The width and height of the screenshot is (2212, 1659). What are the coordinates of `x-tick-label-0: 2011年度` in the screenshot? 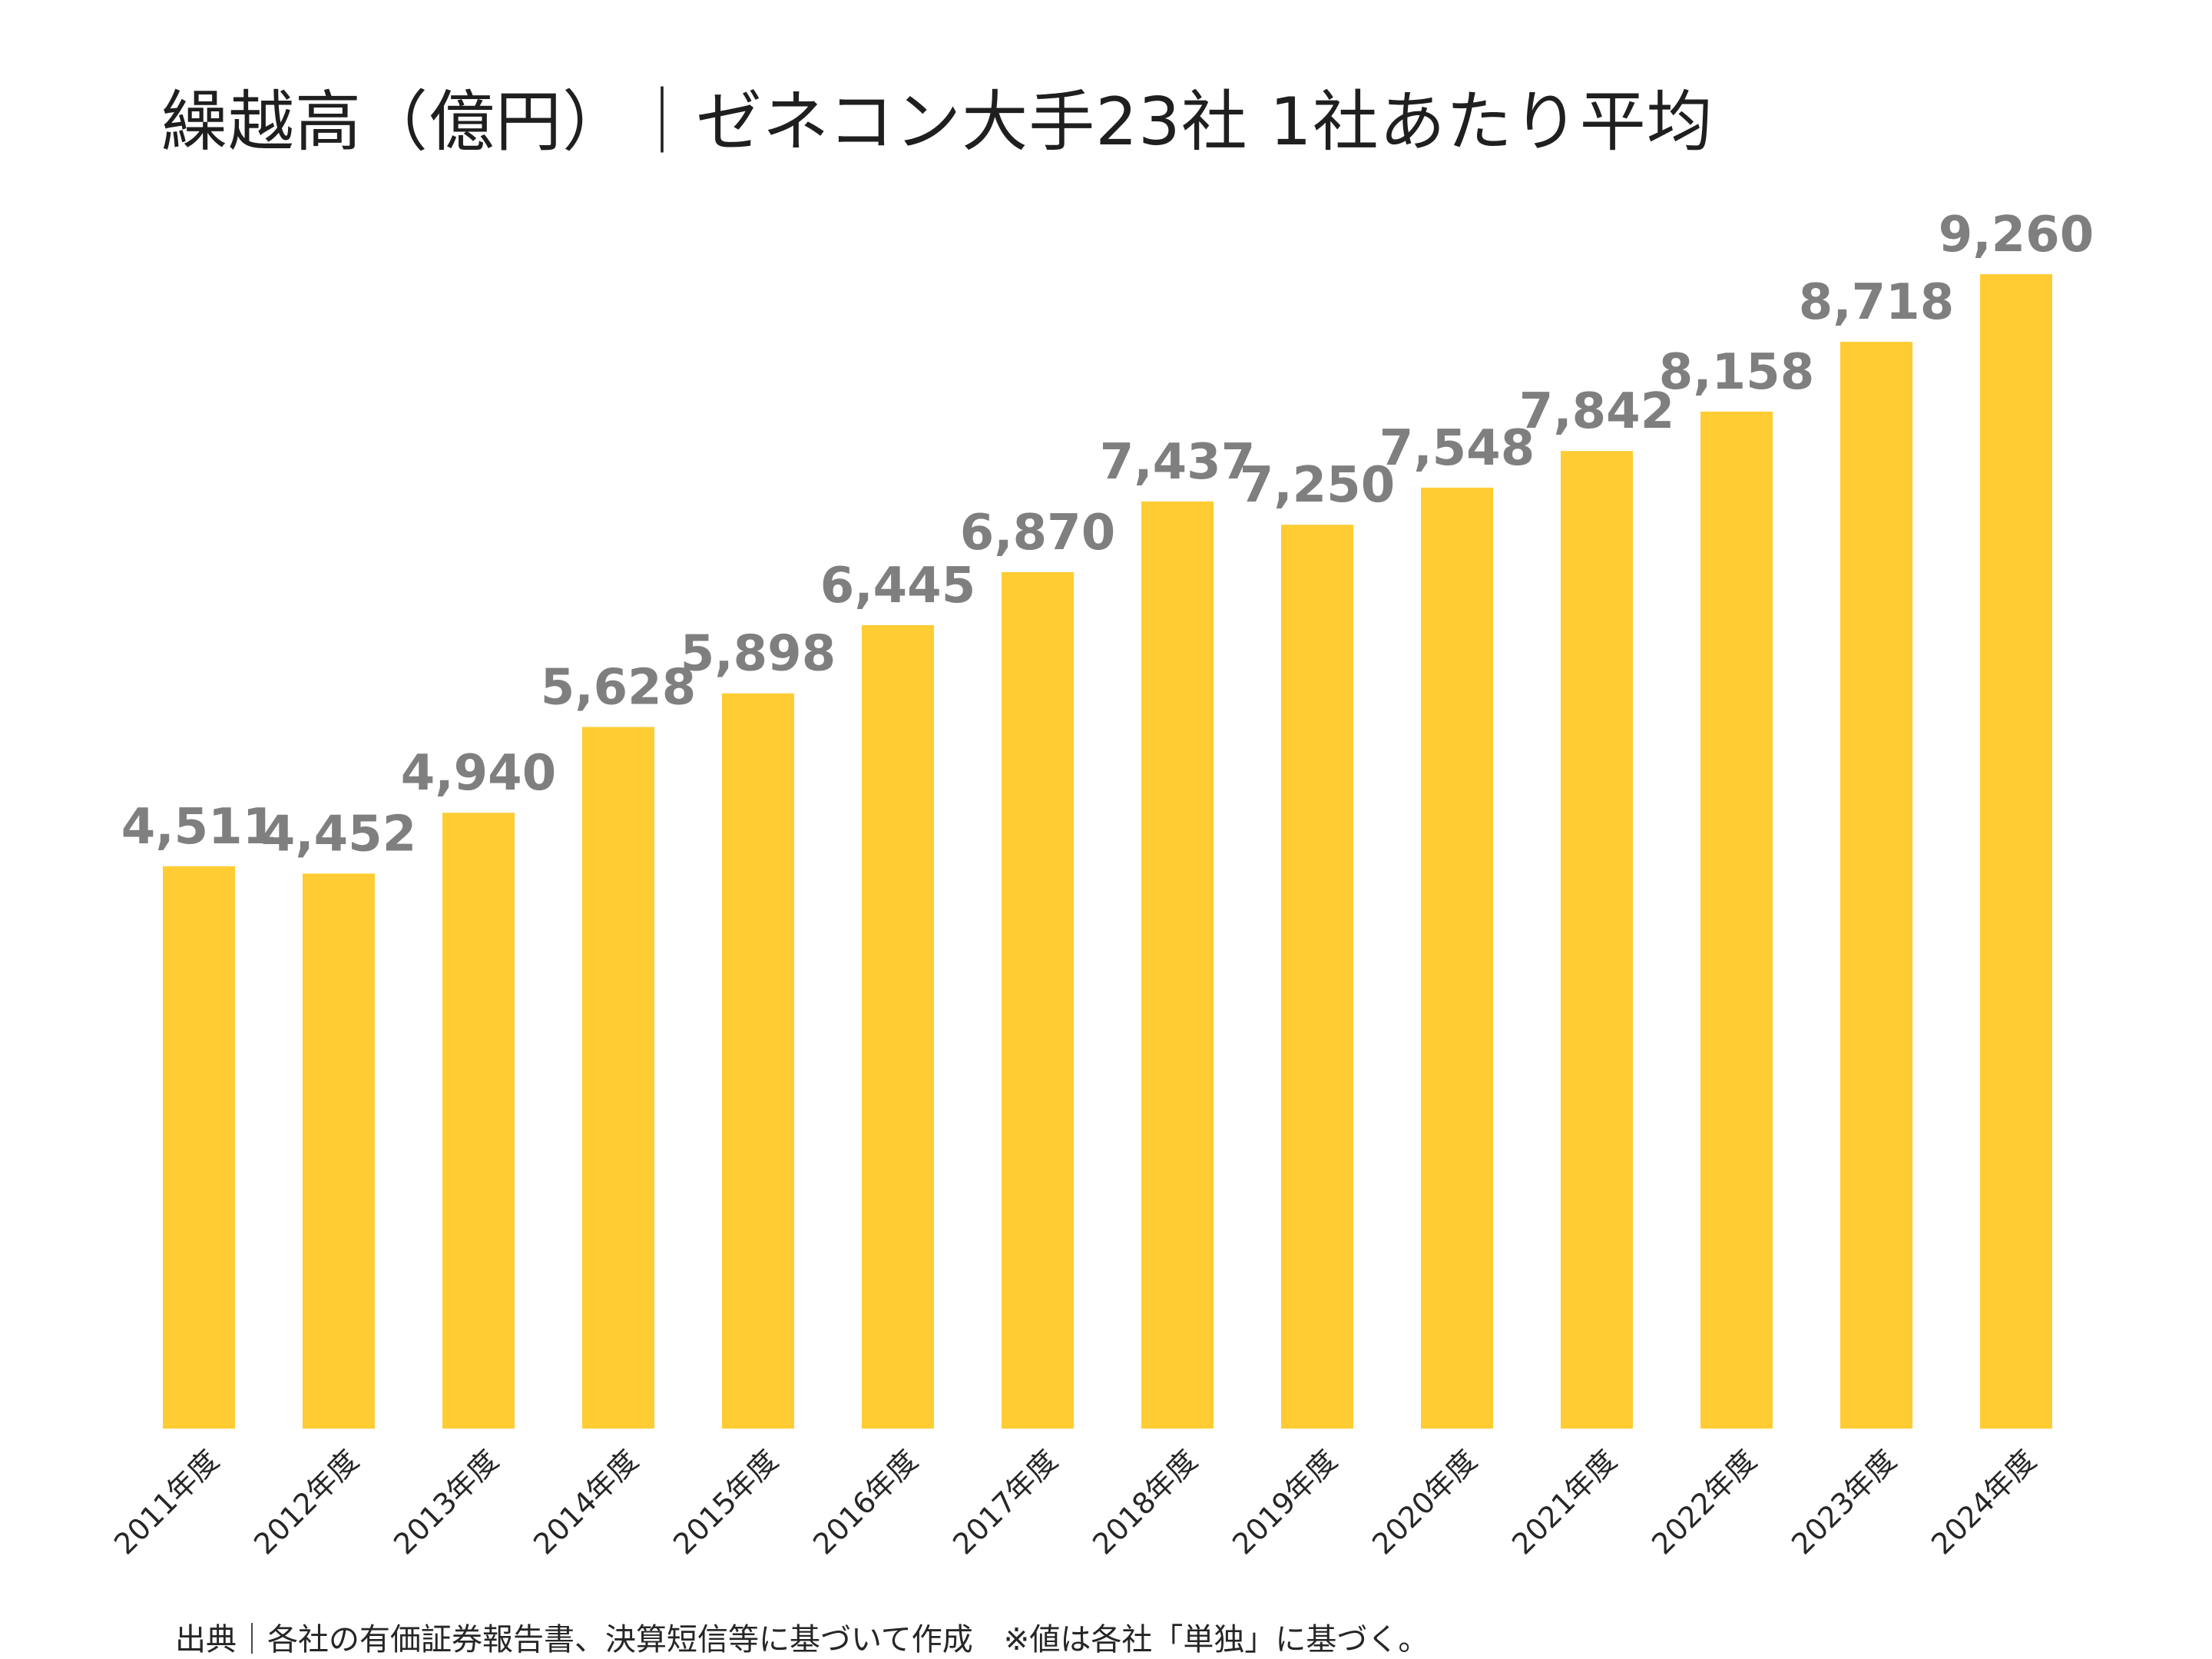 It's located at (166, 1502).